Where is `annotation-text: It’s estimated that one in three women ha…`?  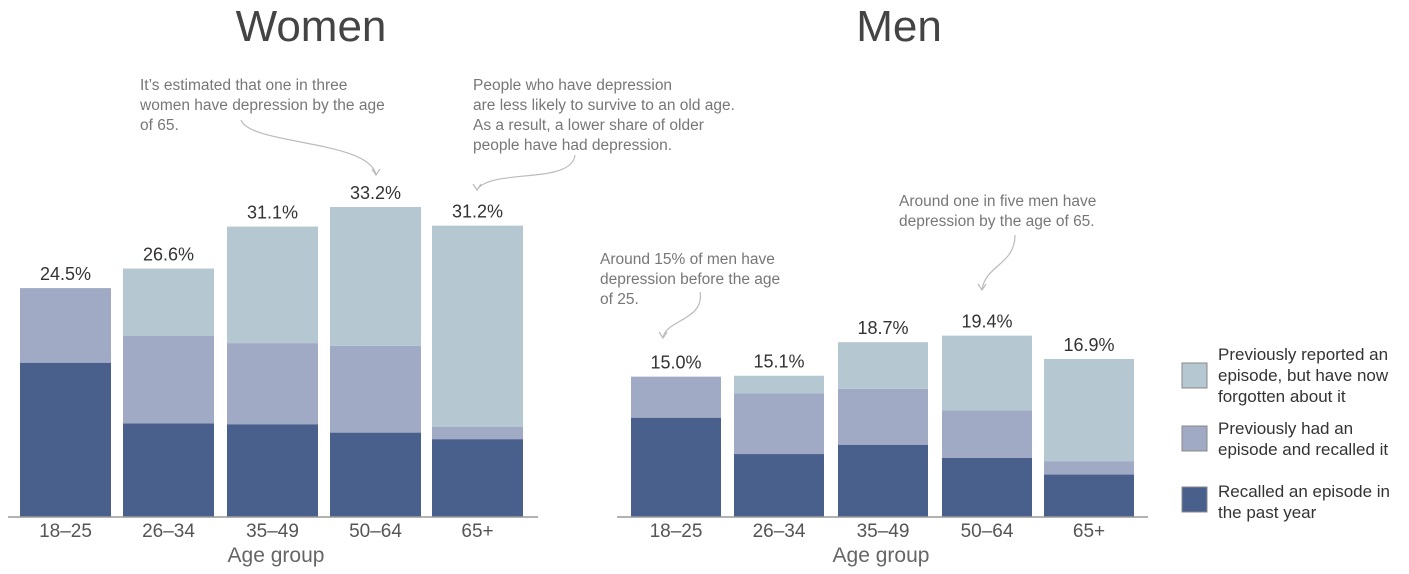
annotation-text: It’s estimated that one in three women ha… is located at coordinates (262, 105).